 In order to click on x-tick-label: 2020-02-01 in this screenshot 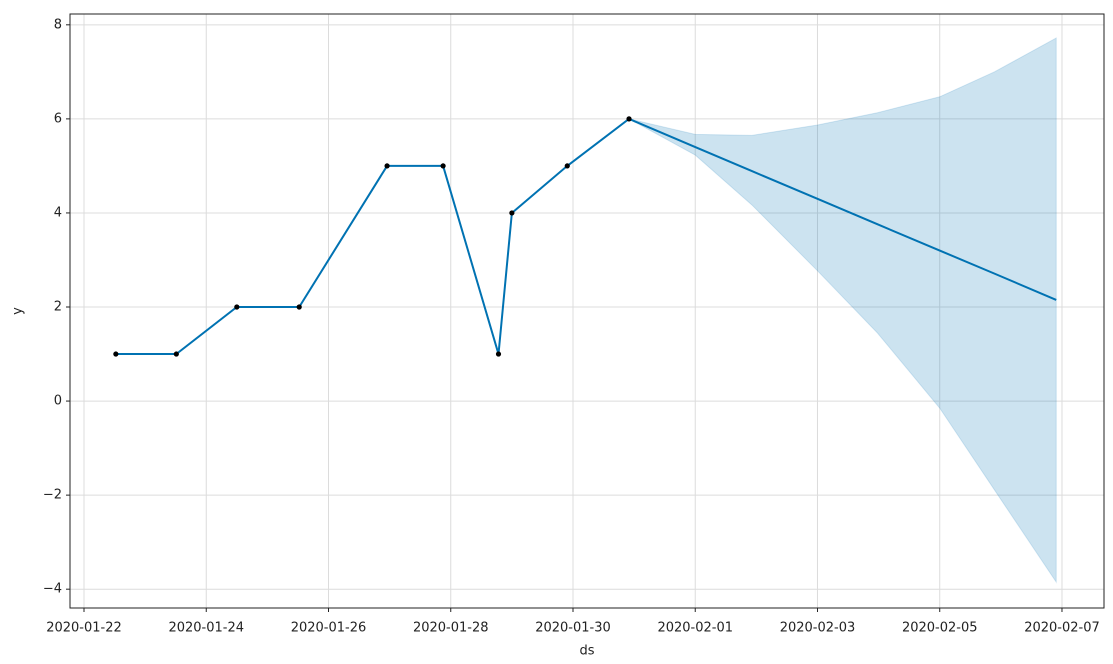, I will do `click(695, 628)`.